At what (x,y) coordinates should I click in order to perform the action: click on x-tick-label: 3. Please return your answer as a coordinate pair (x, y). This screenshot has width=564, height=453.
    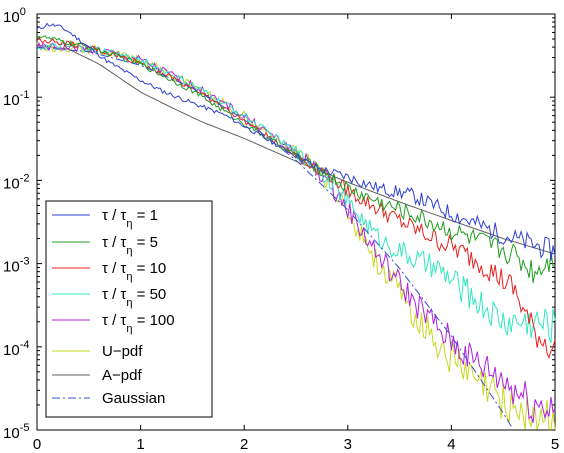
    Looking at the image, I should click on (348, 444).